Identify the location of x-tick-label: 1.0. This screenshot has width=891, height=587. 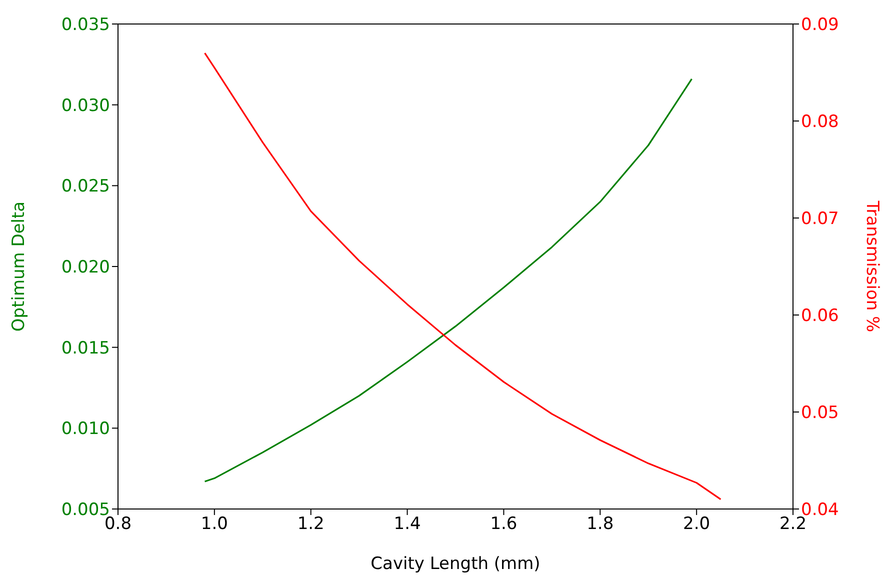
(214, 524).